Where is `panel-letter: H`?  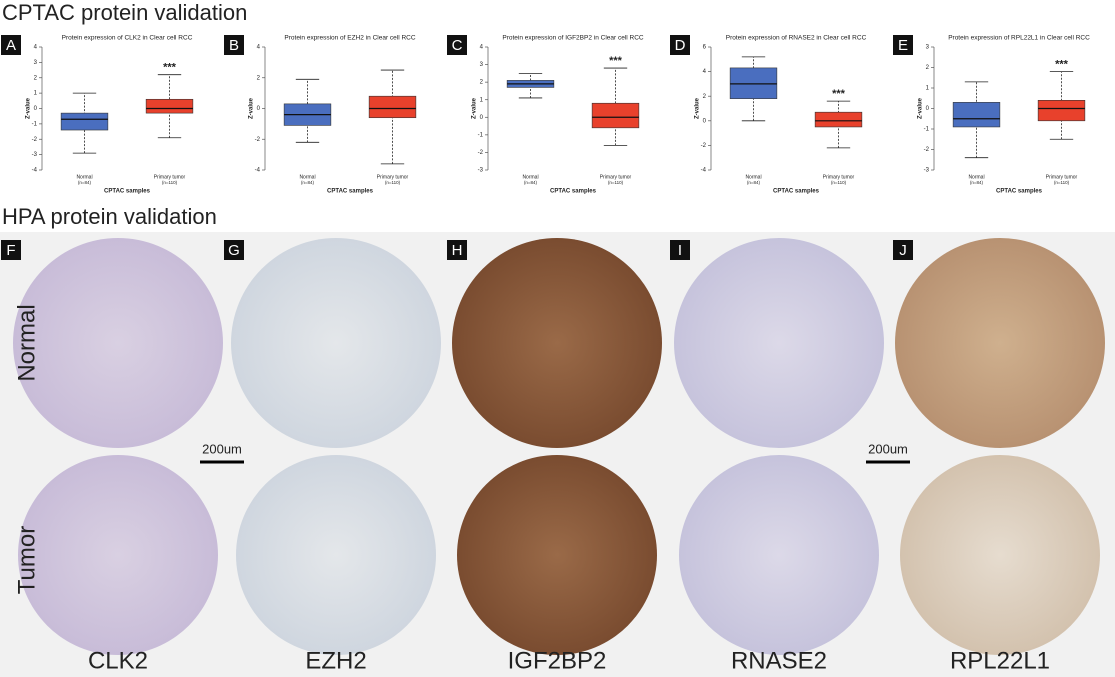
panel-letter: H is located at coordinates (457, 250).